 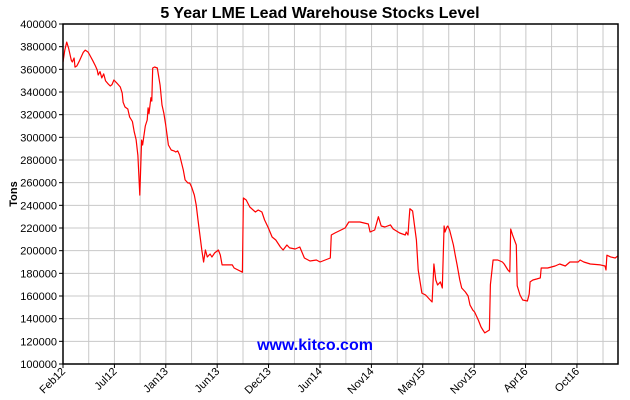 I want to click on y-tick-label: 140000, so click(x=38, y=320).